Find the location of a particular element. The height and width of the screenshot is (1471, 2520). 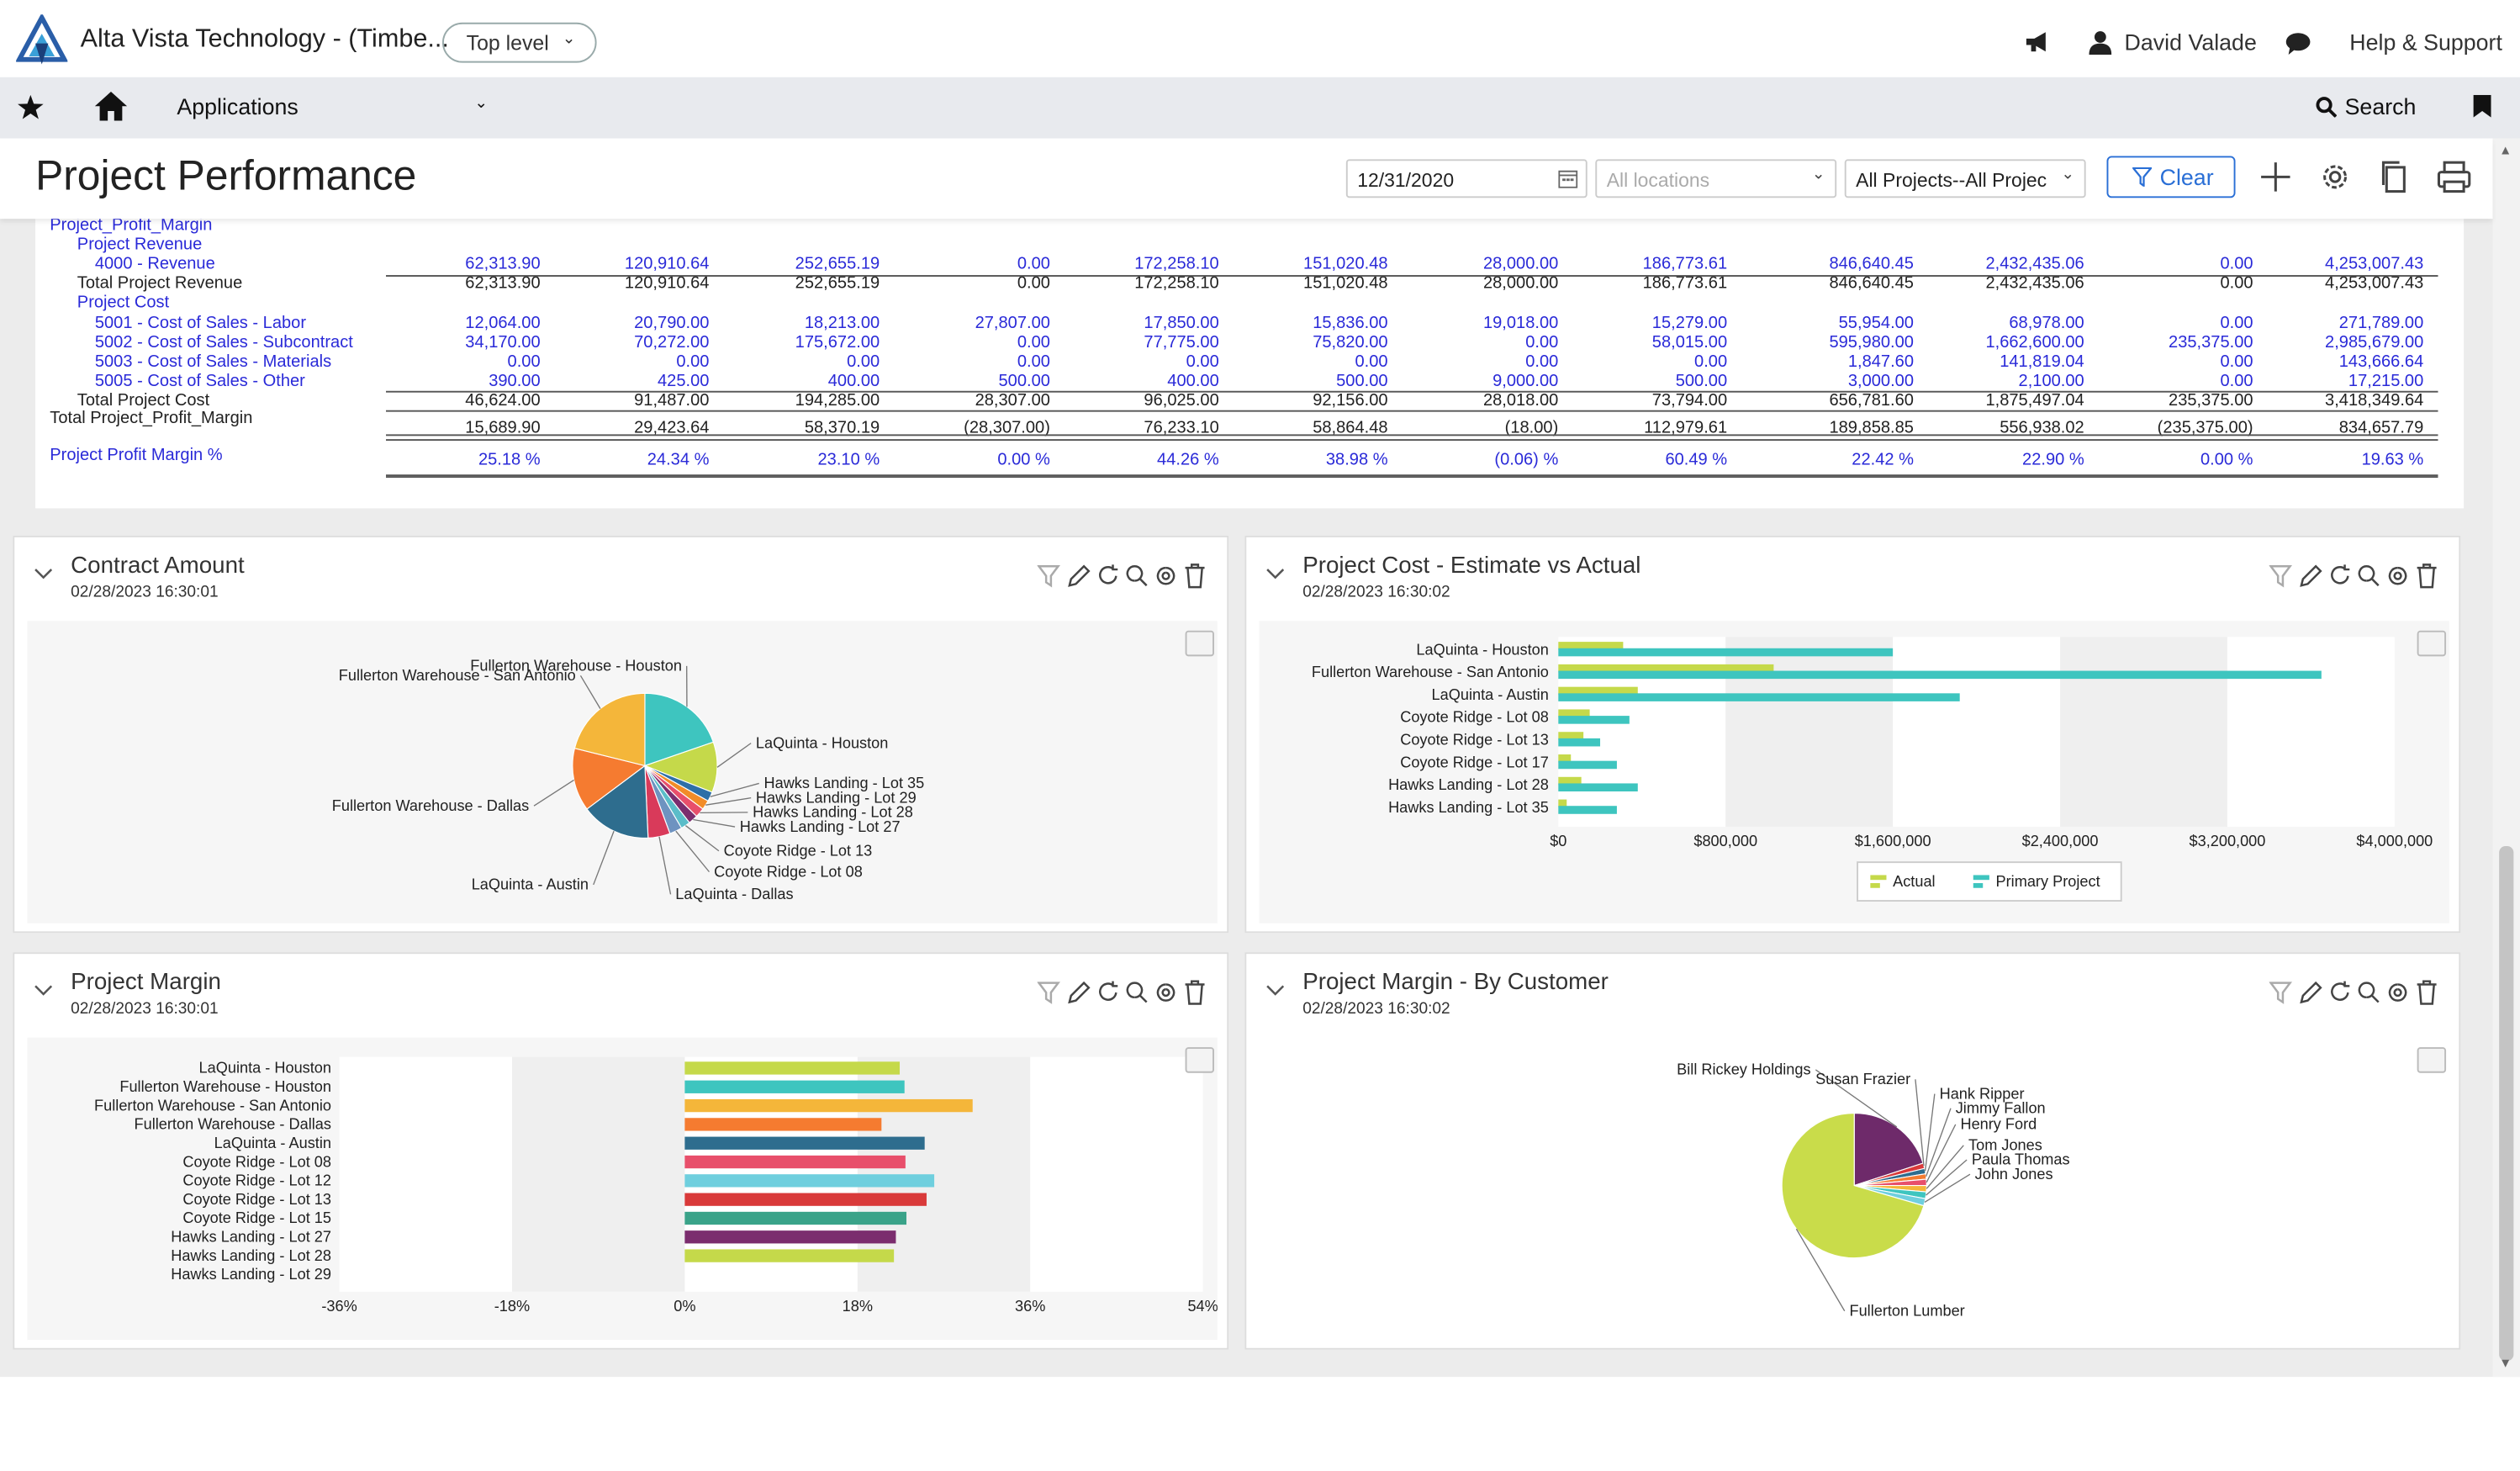

report-row-label: Project Cost is located at coordinates (123, 303).